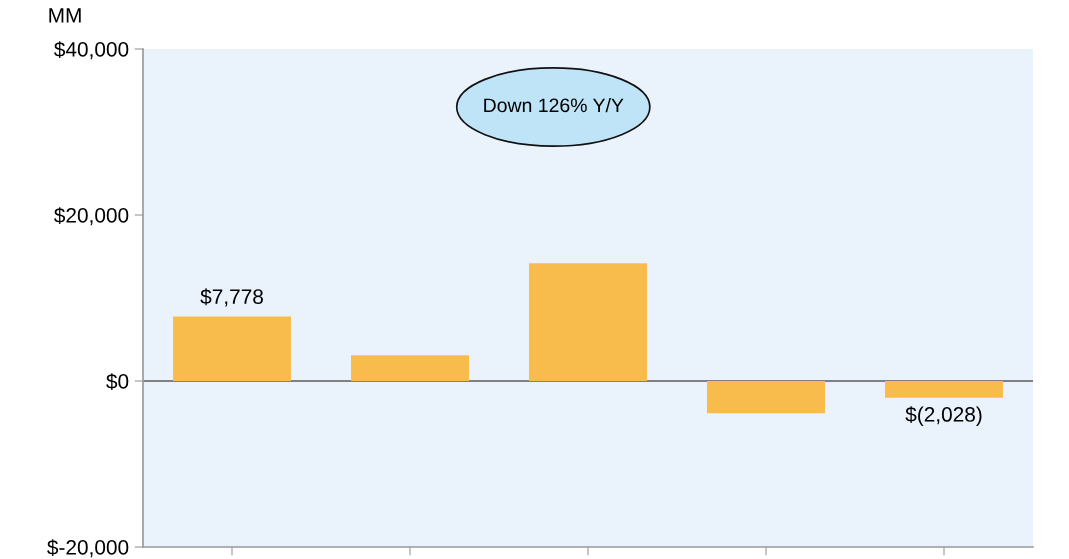 This screenshot has width=1069, height=559. I want to click on annotation: Down 126% Y/Y, so click(554, 105).